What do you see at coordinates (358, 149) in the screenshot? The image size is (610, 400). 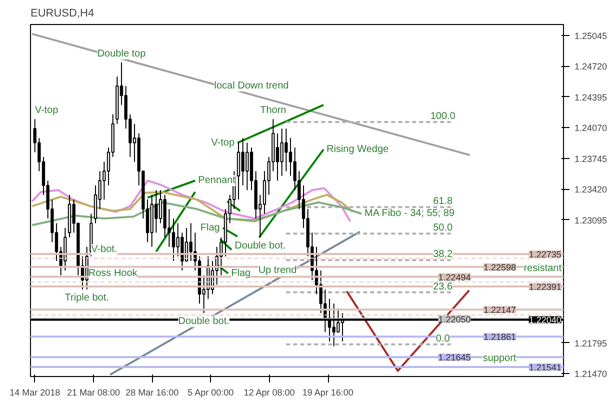 I see `annotation: Rising Wedge` at bounding box center [358, 149].